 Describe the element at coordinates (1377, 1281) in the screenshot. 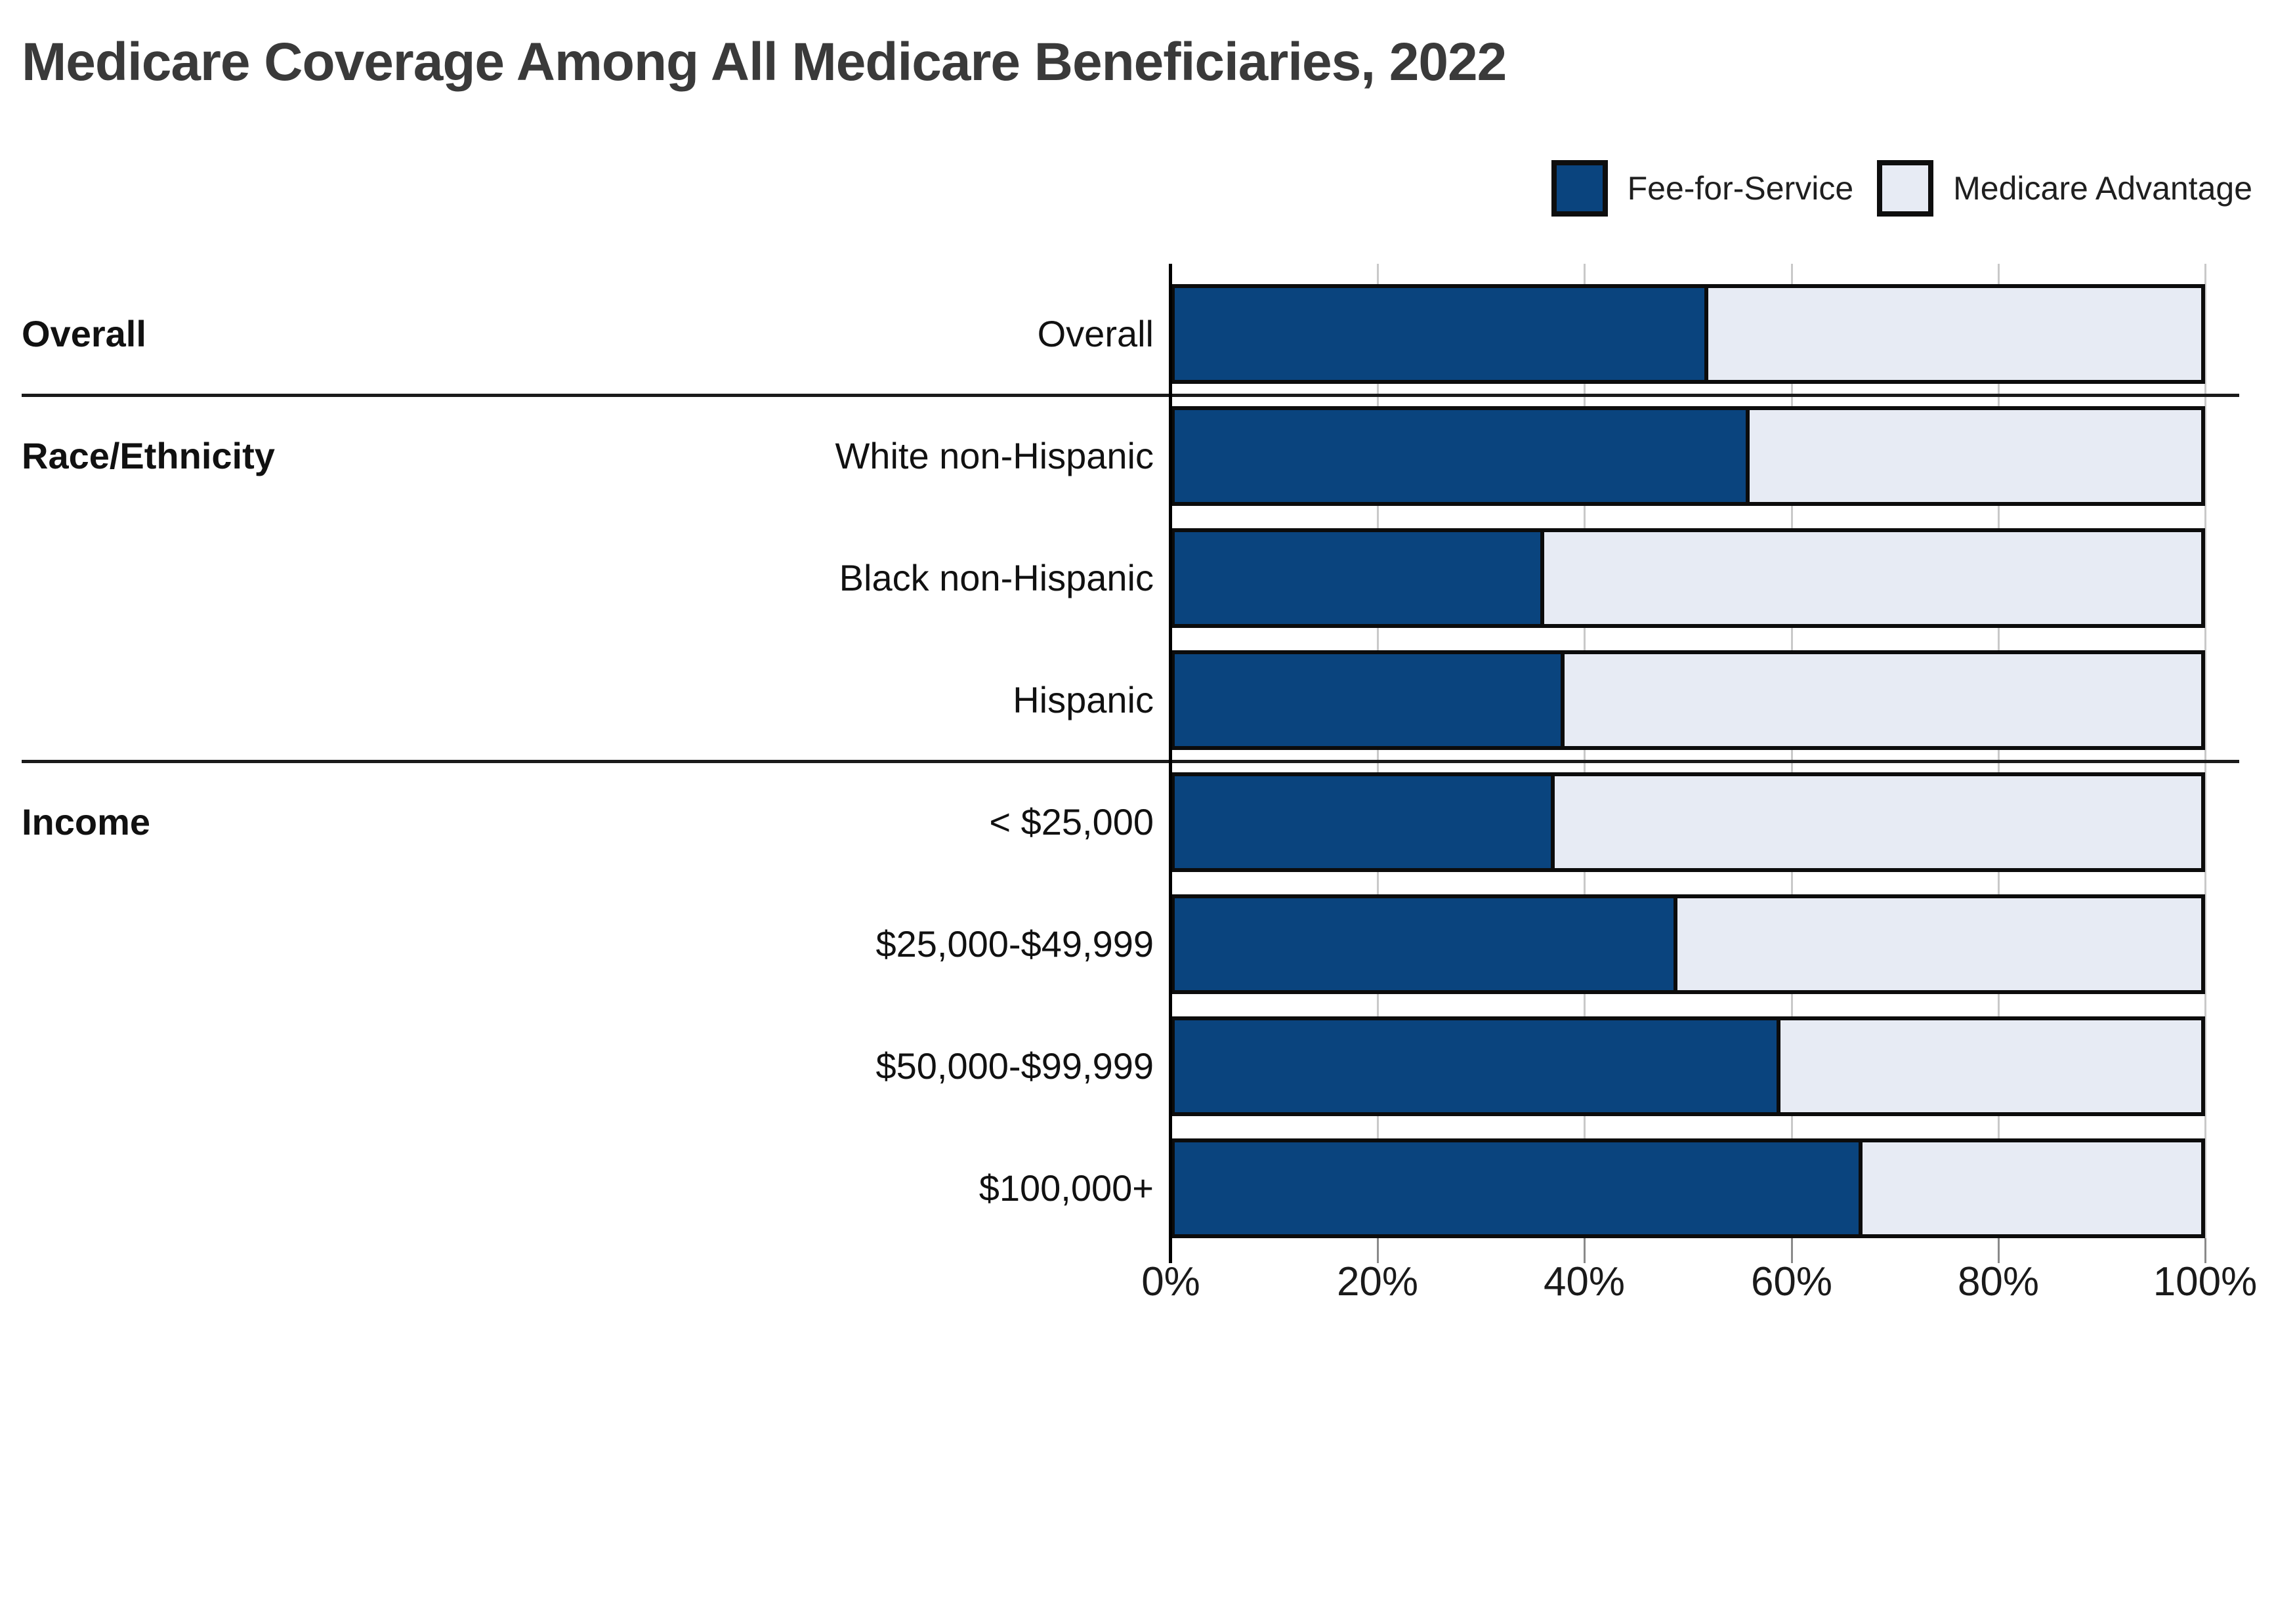

I see `axis-tick-label-20%: 20%` at that location.